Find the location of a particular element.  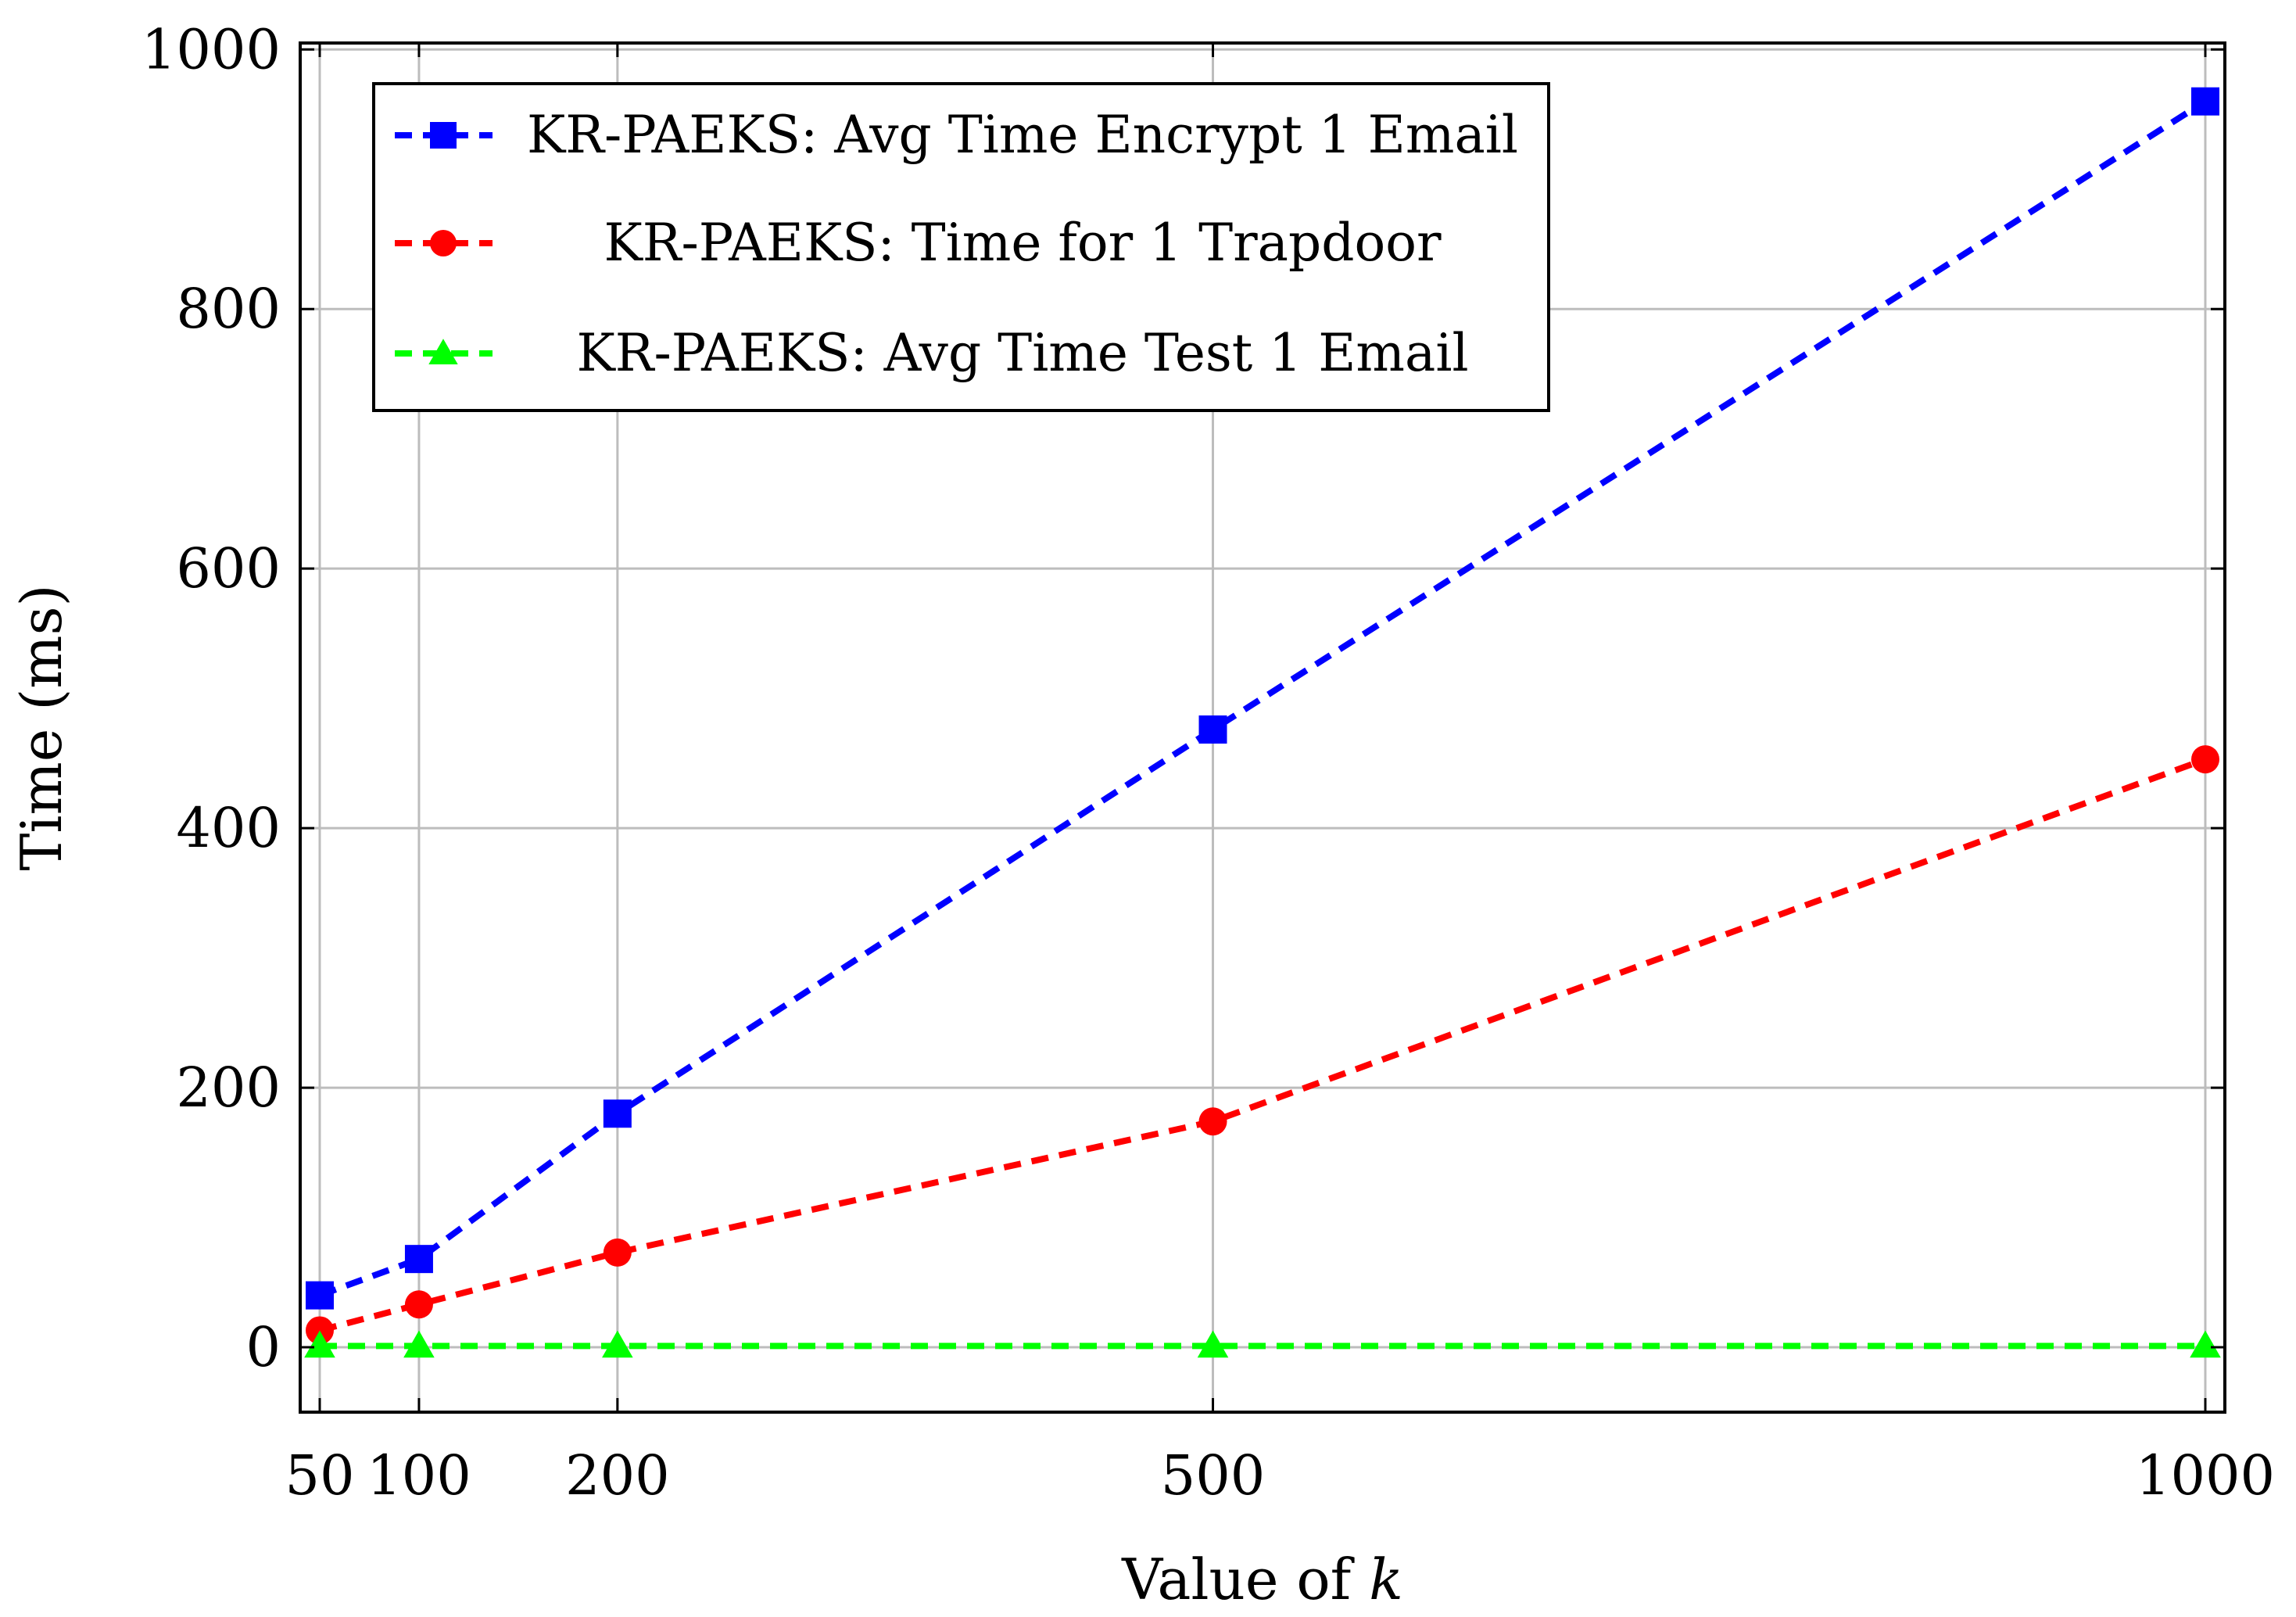

legend-marker-square is located at coordinates (444, 135).